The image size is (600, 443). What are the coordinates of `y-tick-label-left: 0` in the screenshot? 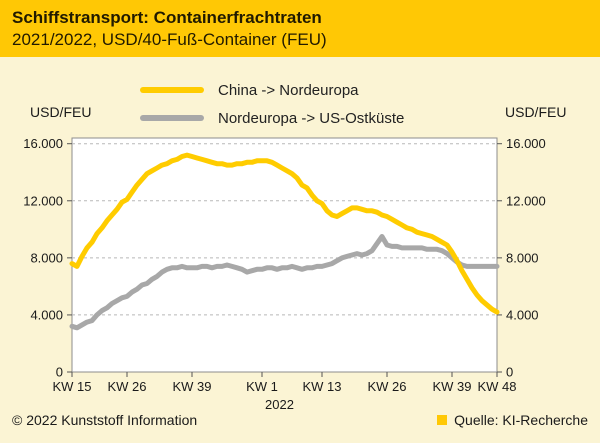 It's located at (59, 372).